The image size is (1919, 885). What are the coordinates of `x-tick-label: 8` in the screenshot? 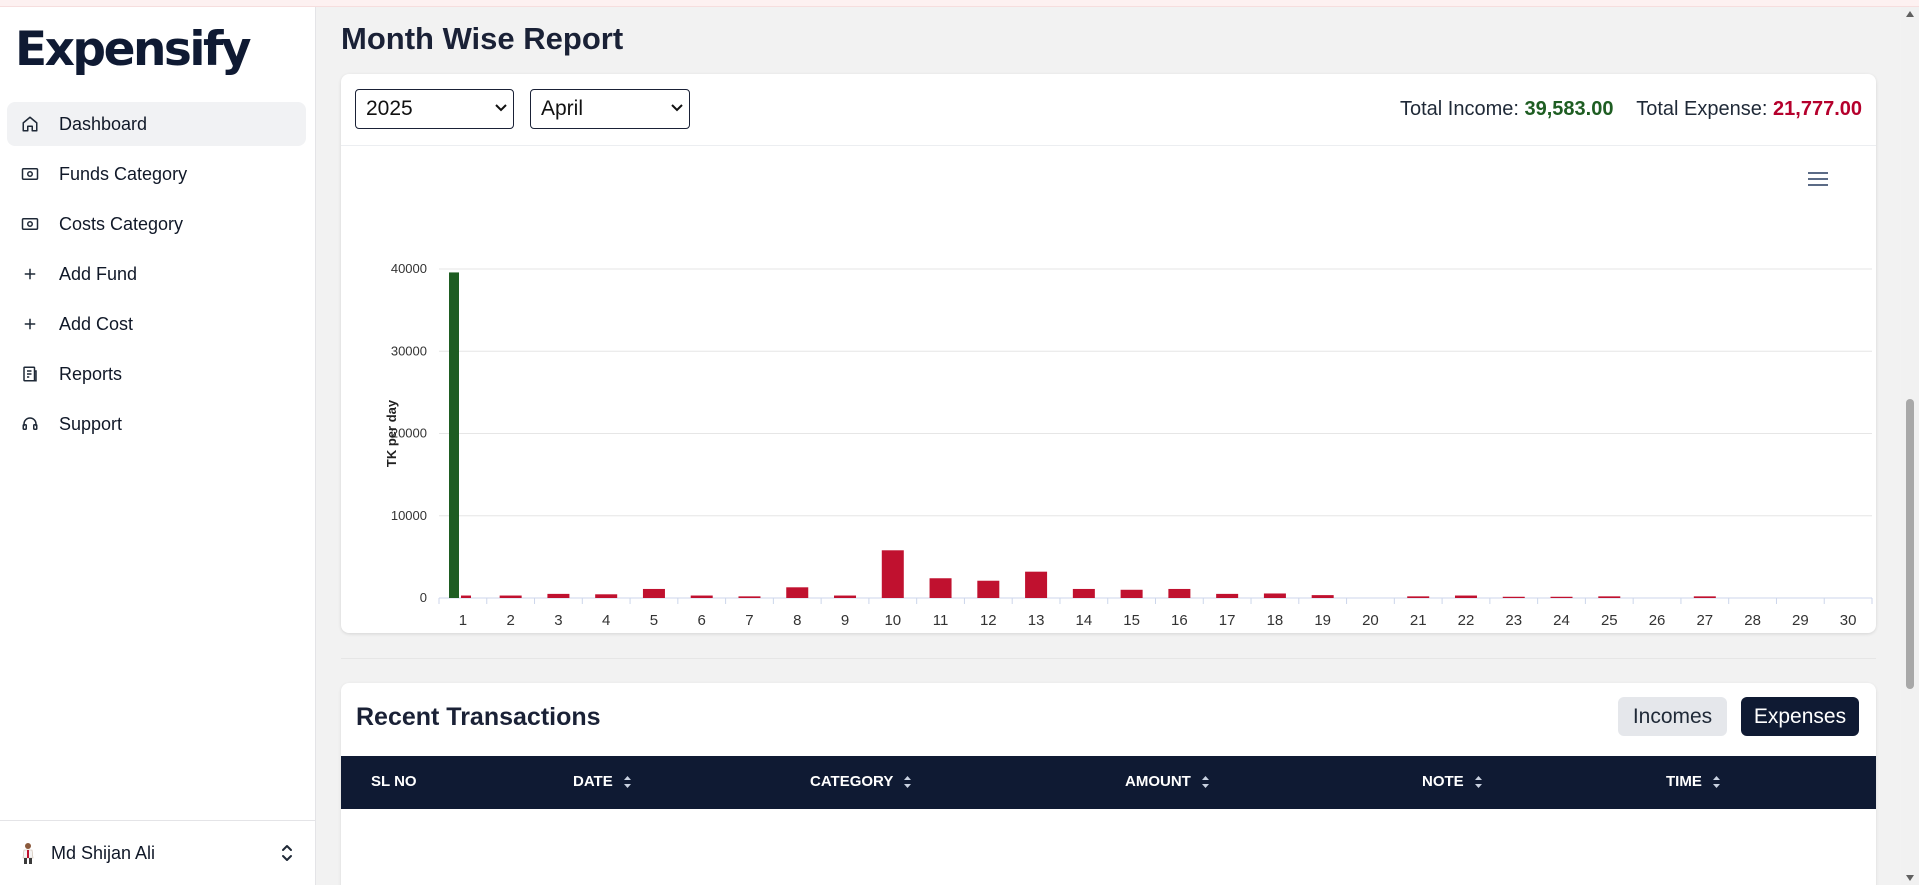 It's located at (797, 620).